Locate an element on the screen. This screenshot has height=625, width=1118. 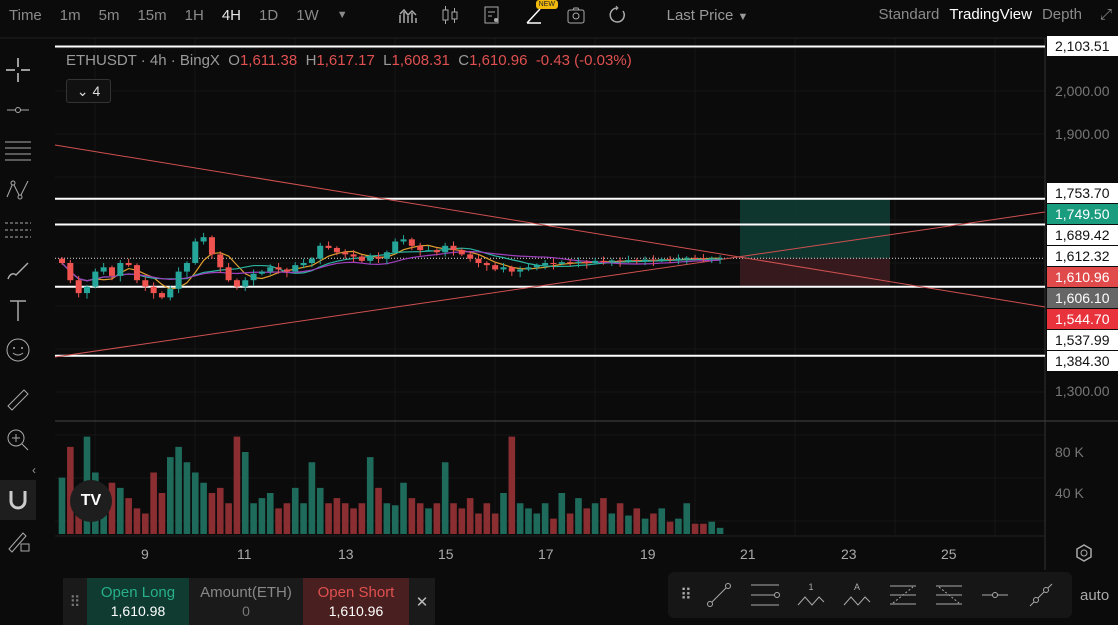
tf-15m: 15m is located at coordinates (152, 15).